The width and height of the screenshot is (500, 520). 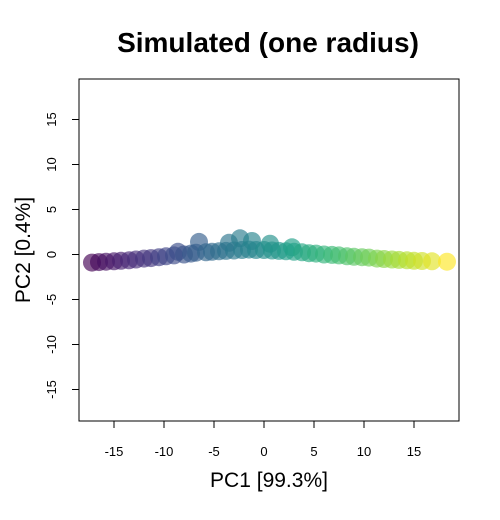 I want to click on scatter-points, so click(x=269, y=250).